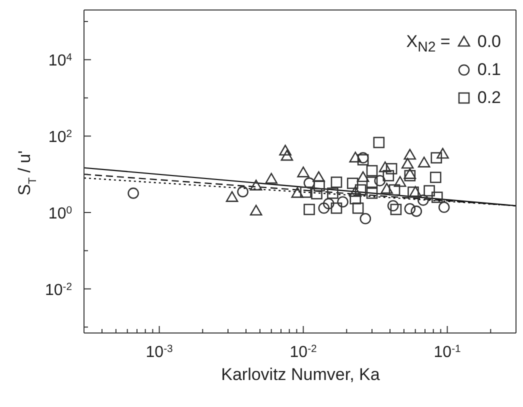 This screenshot has height=407, width=523. Describe the element at coordinates (489, 70) in the screenshot. I see `legend-label: 0.1` at that location.